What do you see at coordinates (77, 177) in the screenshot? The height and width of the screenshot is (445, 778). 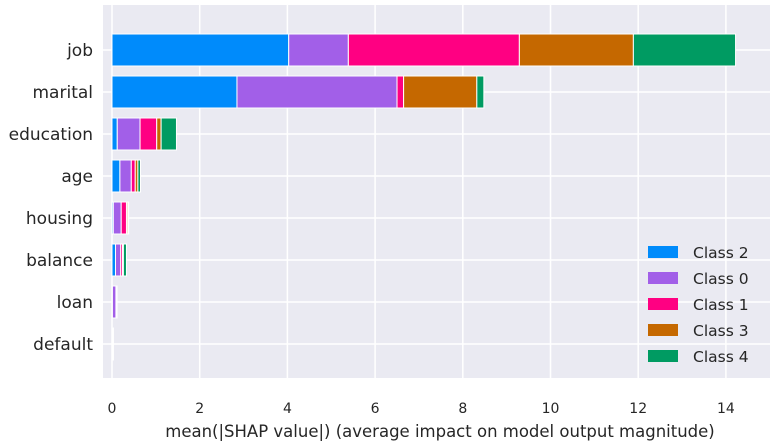 I see `category-label: age` at bounding box center [77, 177].